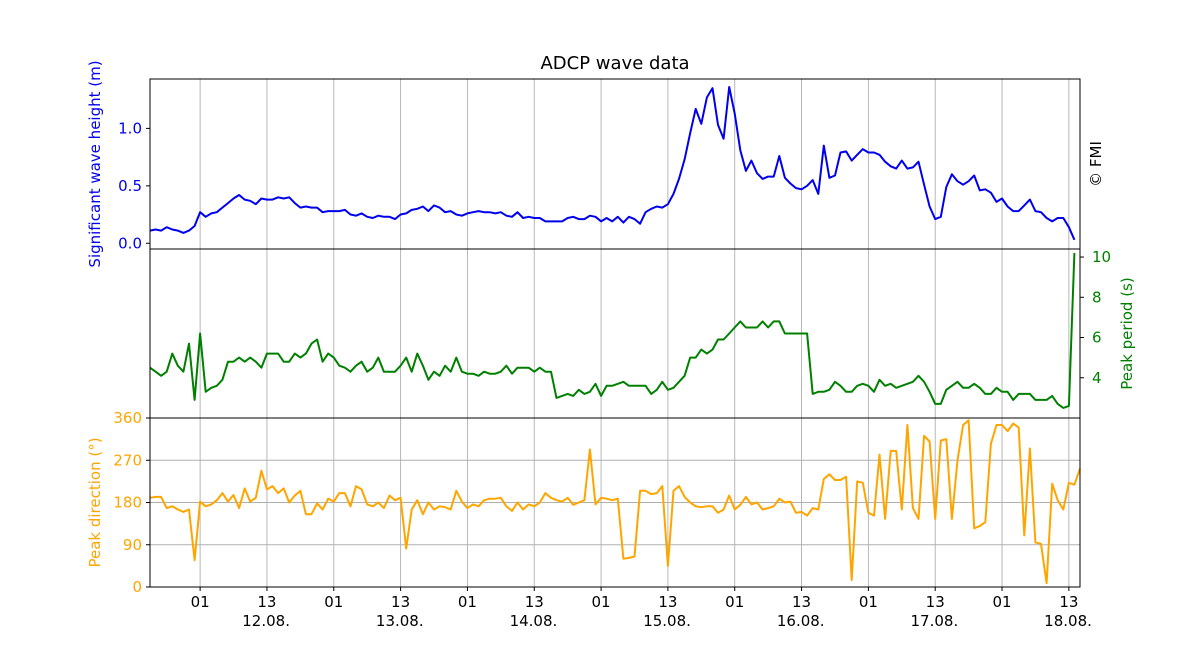  What do you see at coordinates (130, 186) in the screenshot?
I see `wave-height-ytick-label: 0.5` at bounding box center [130, 186].